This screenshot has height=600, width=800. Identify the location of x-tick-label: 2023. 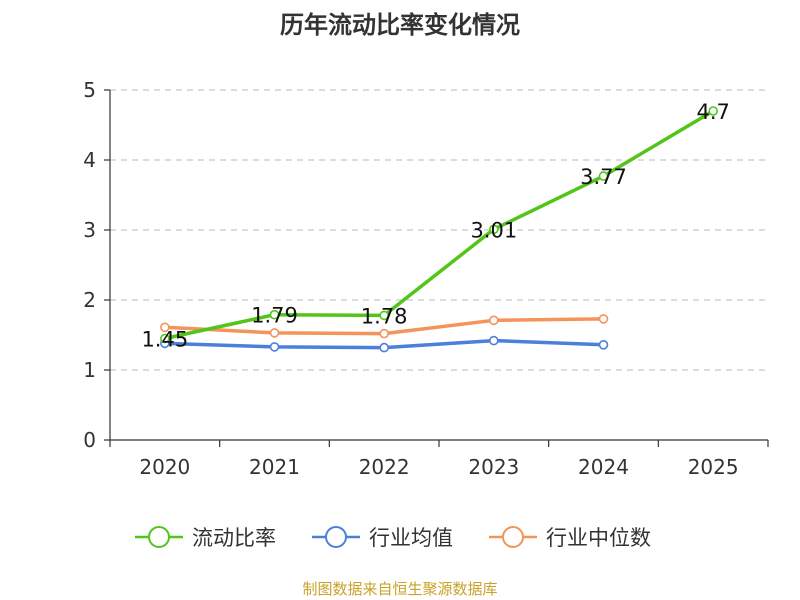
(493, 467).